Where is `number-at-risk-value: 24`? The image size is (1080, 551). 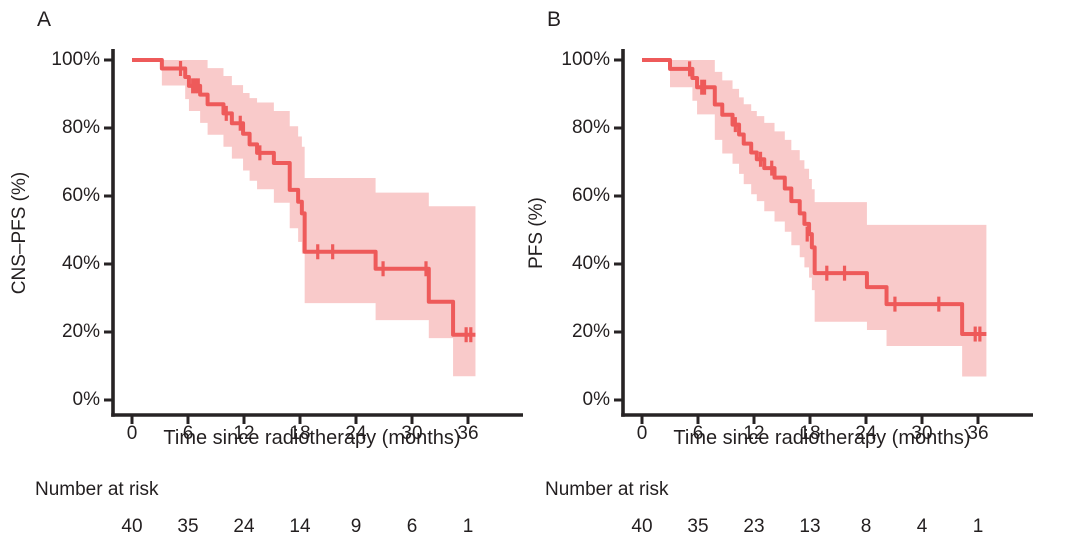 number-at-risk-value: 24 is located at coordinates (244, 526).